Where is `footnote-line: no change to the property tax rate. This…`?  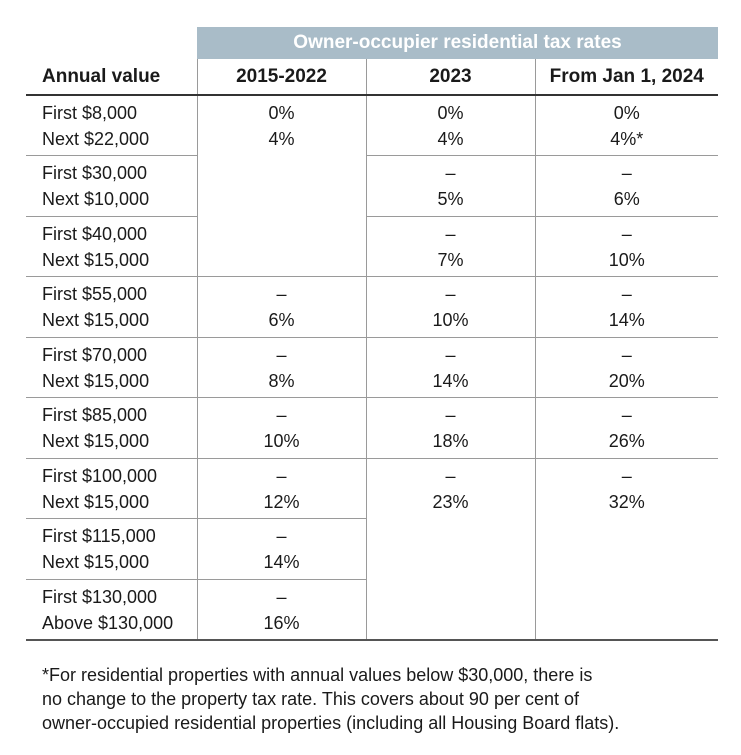 footnote-line: no change to the property tax rate. This… is located at coordinates (310, 699).